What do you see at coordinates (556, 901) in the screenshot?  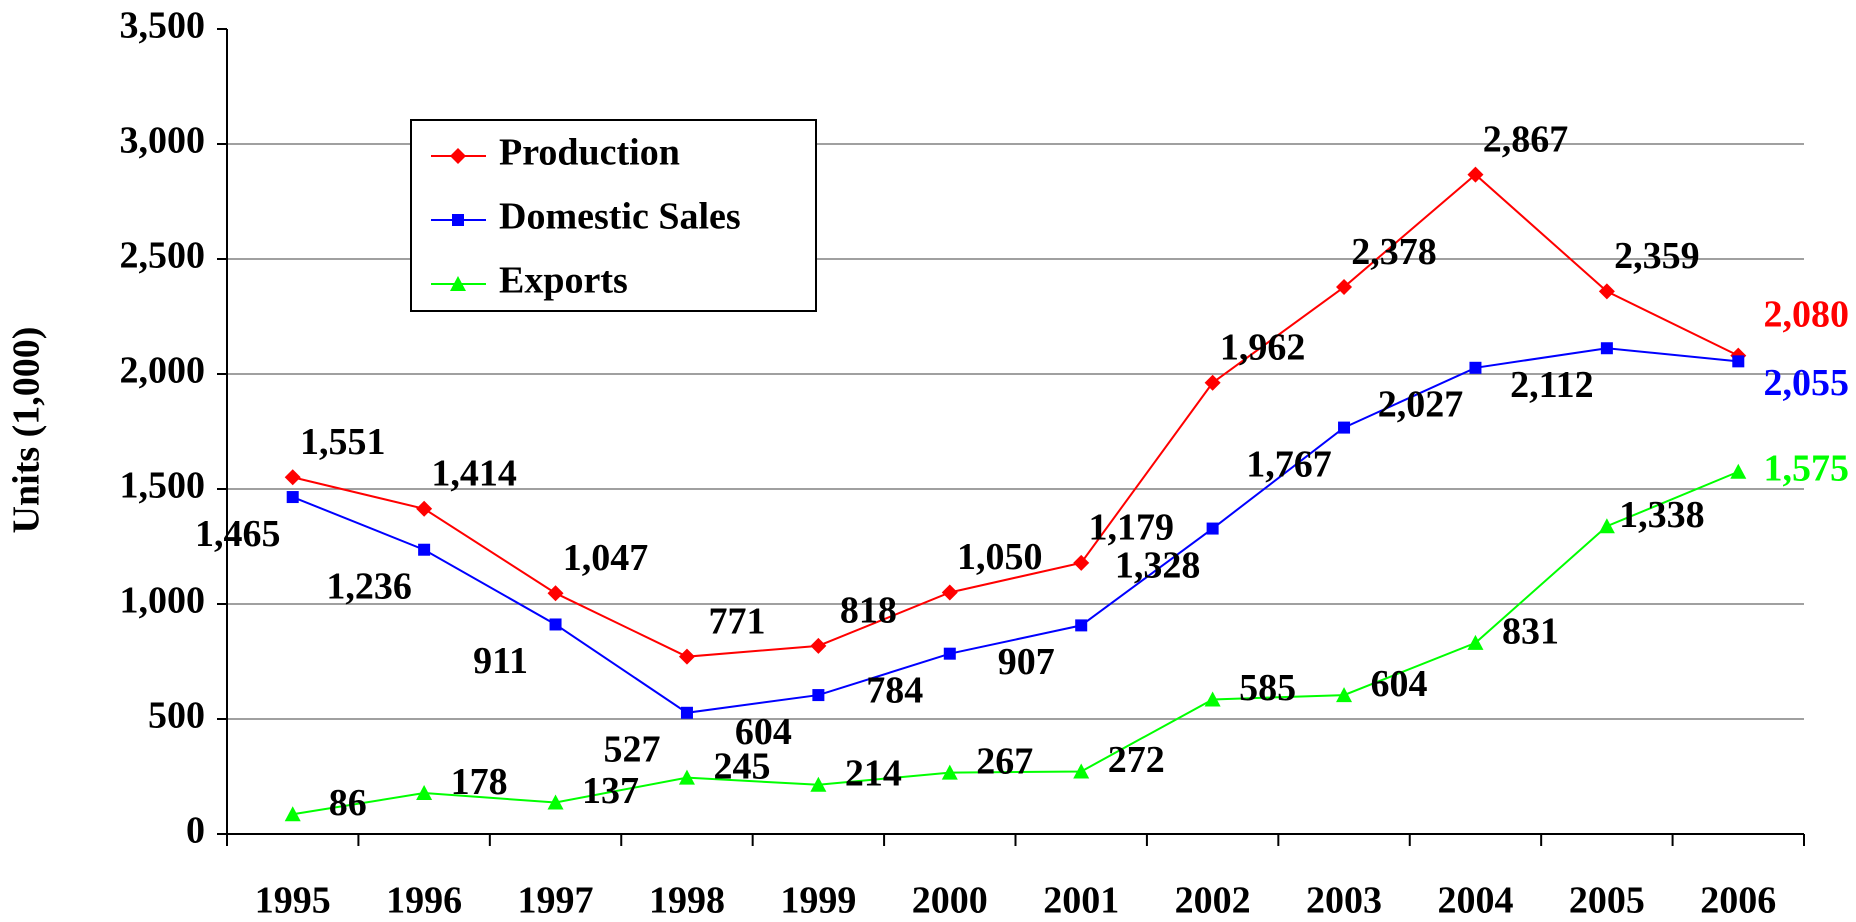 I see `x-tick-label: 1997` at bounding box center [556, 901].